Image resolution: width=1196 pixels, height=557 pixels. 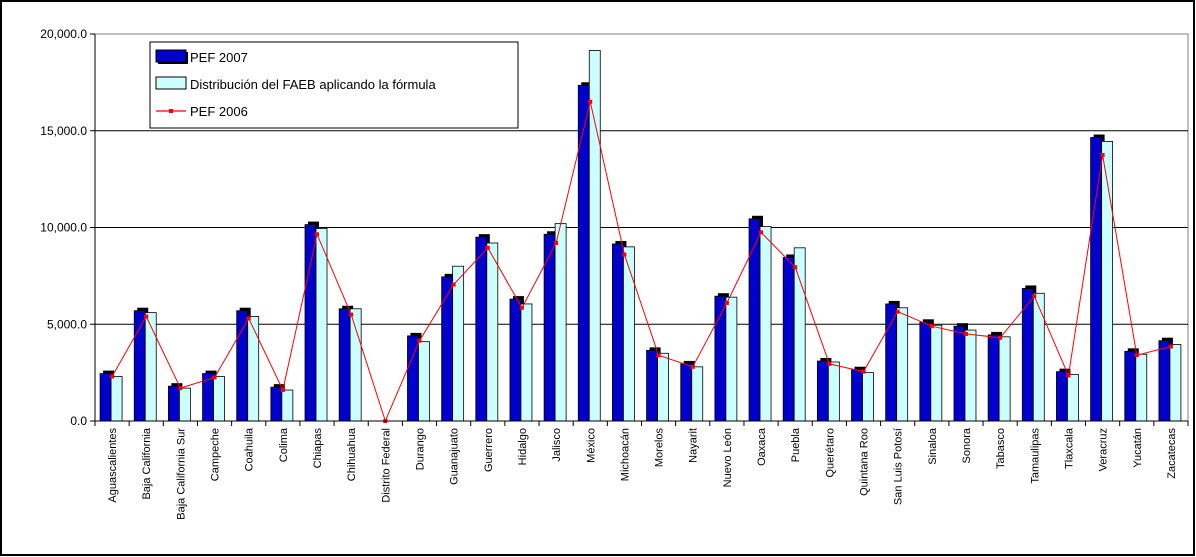 I want to click on x-tick-label: Jalisco, so click(x=557, y=445).